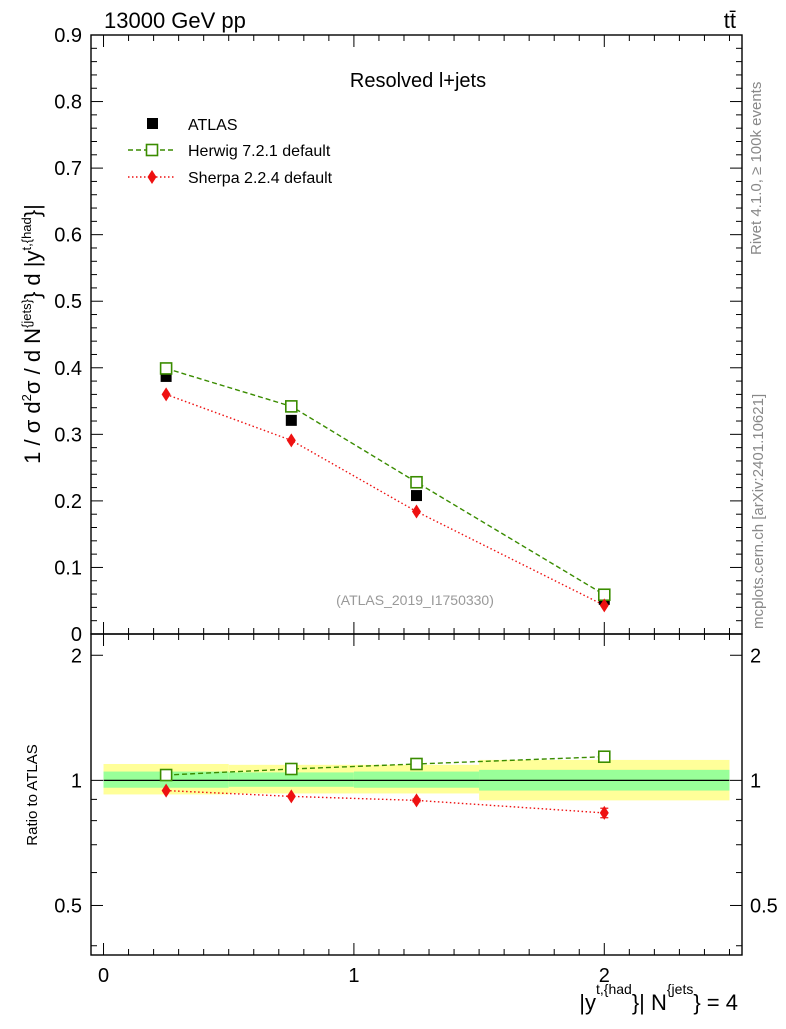 This screenshot has width=786, height=1029. I want to click on y-tick-label: 0.7, so click(68, 169).